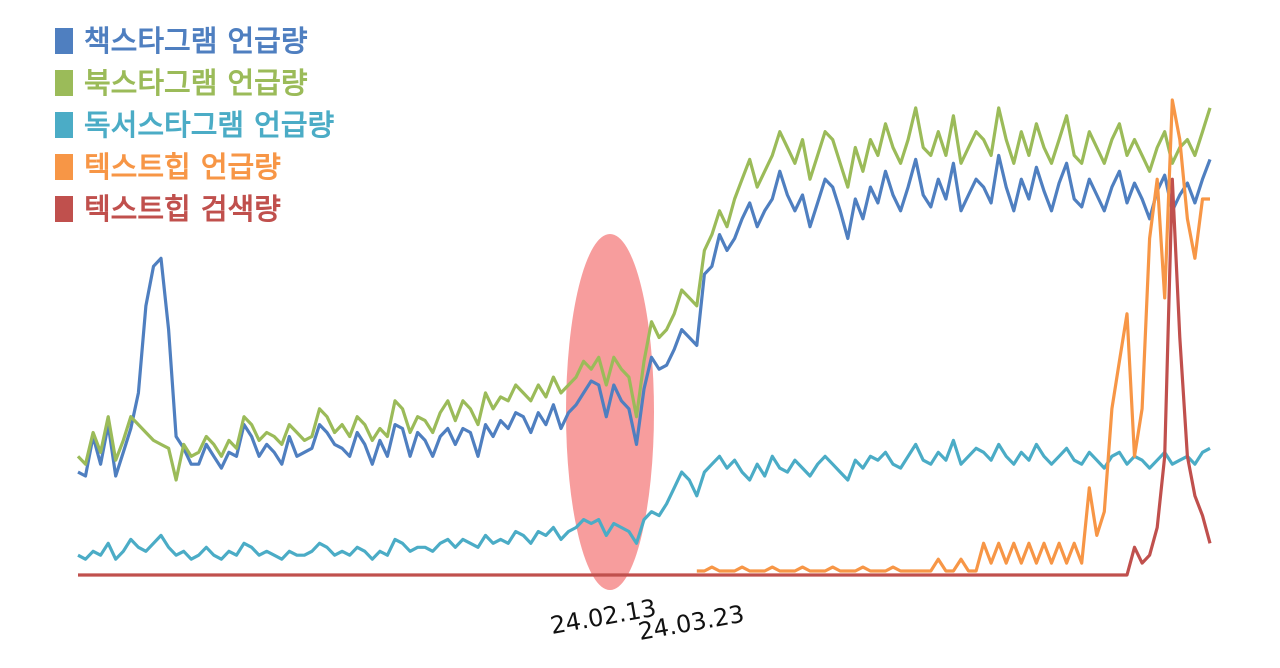 This screenshot has width=1280, height=668. I want to click on legend-label-2: 북스타그램 언급량, so click(196, 83).